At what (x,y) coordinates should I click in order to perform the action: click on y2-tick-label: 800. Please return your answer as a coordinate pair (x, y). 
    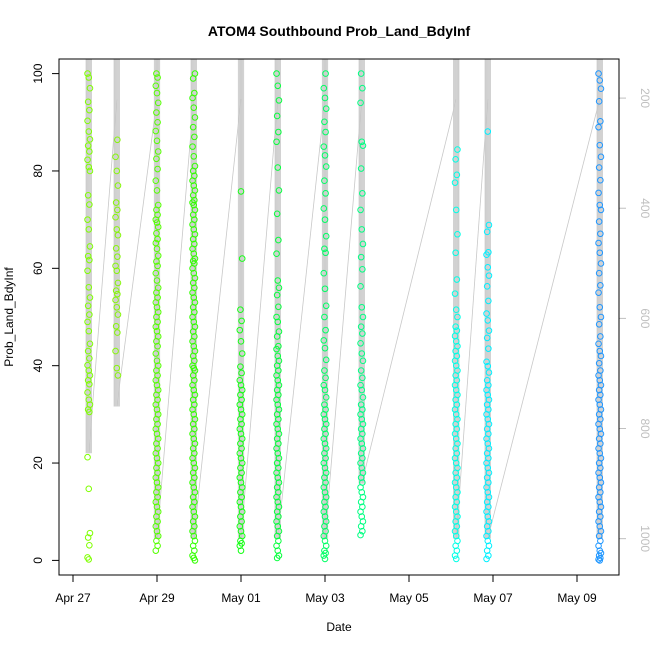
    Looking at the image, I should click on (644, 428).